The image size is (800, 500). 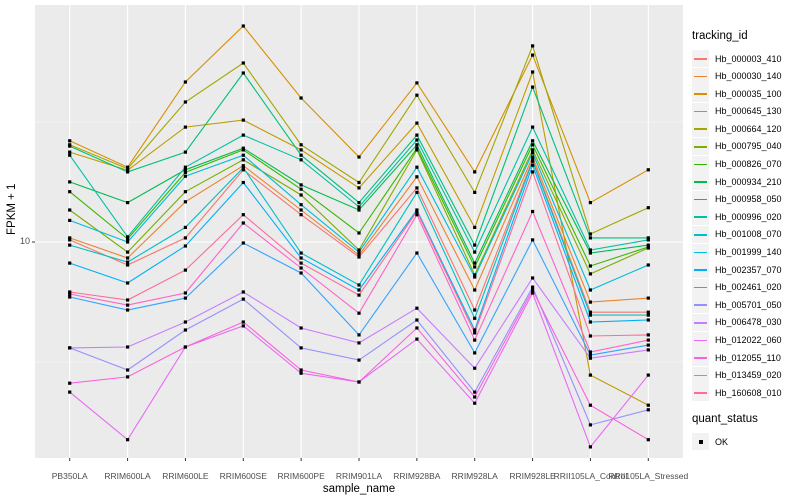 What do you see at coordinates (748, 146) in the screenshot?
I see `legend-label: Hb_000795_040` at bounding box center [748, 146].